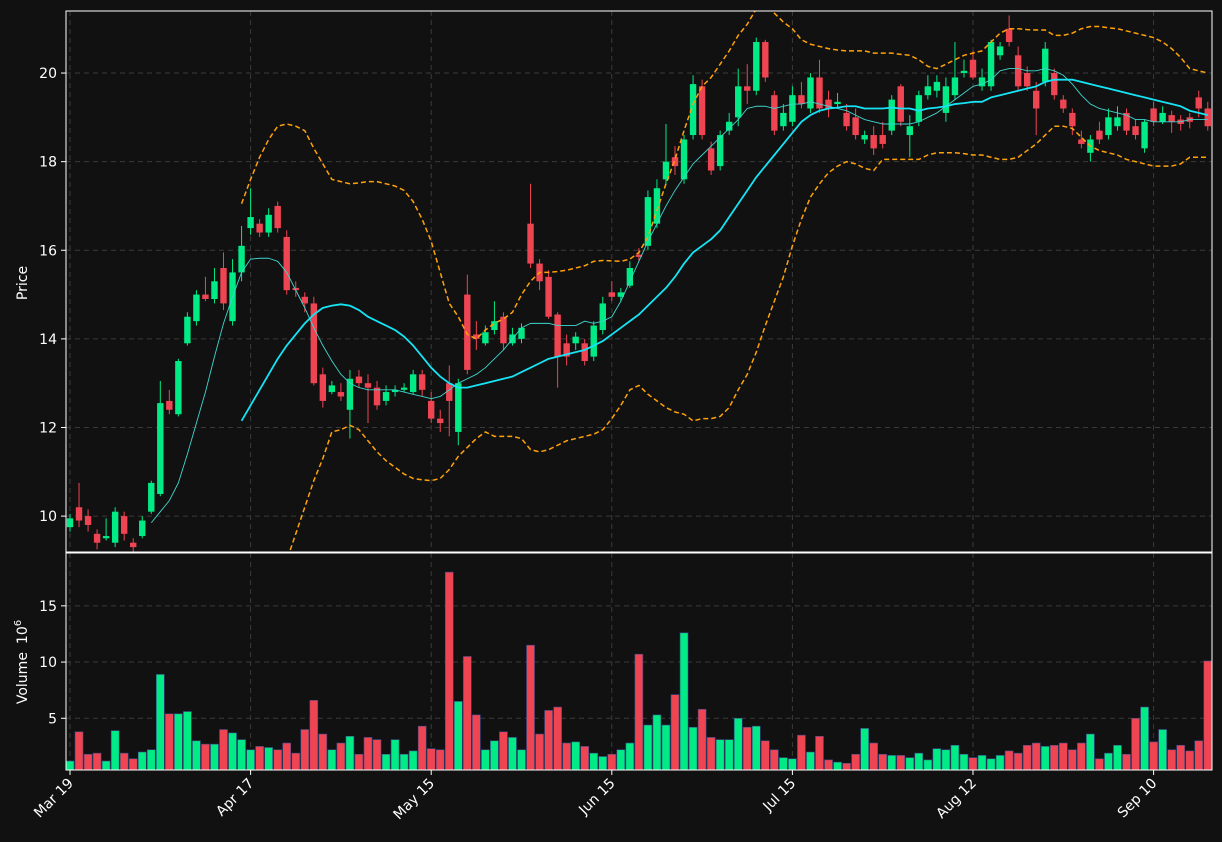 Image resolution: width=1222 pixels, height=842 pixels. I want to click on y-tick-label: 5, so click(52, 719).